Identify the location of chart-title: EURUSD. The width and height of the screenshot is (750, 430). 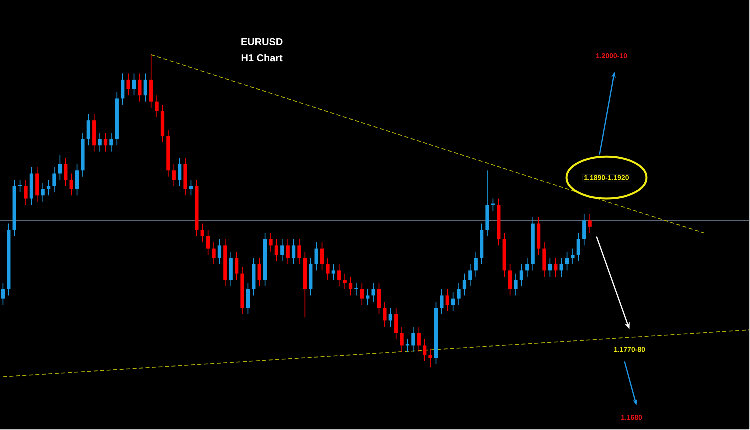
(262, 42).